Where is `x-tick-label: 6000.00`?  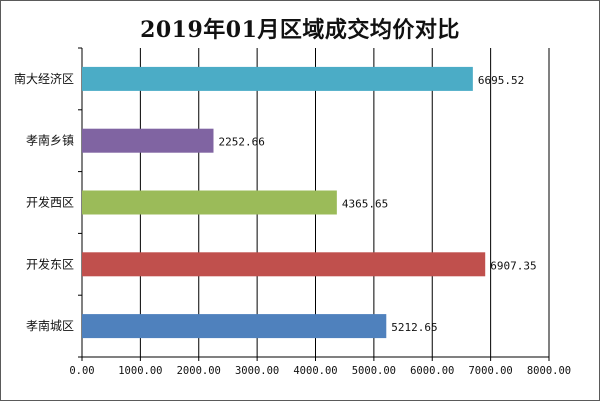 x-tick-label: 6000.00 is located at coordinates (432, 371).